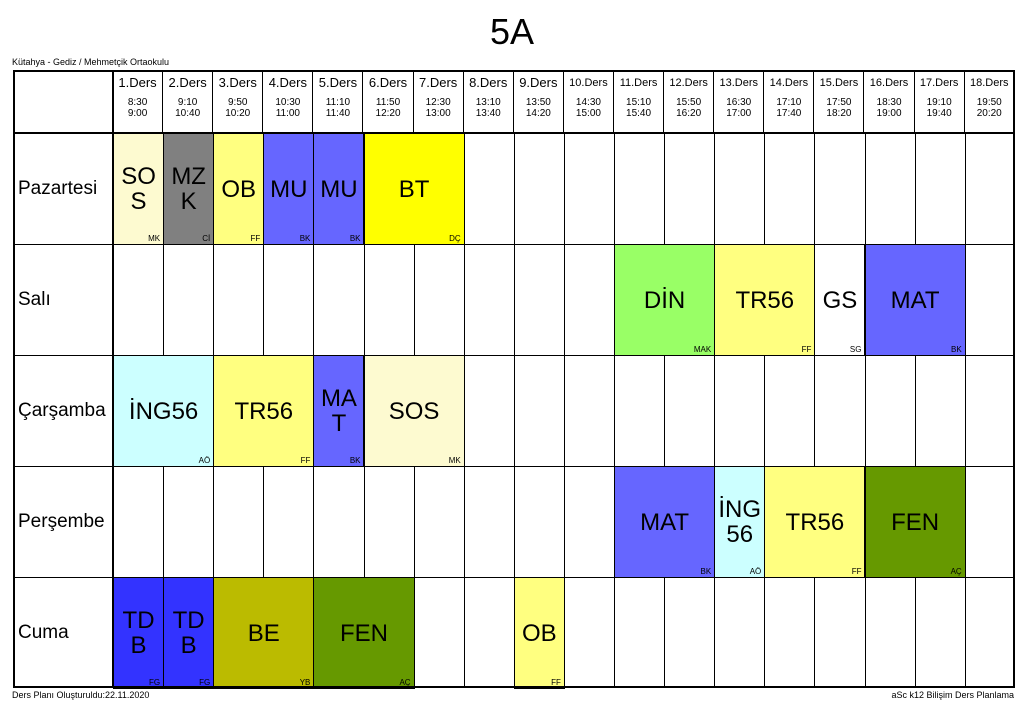 This screenshot has width=1024, height=722. I want to click on period-name: 18.Ders, so click(989, 83).